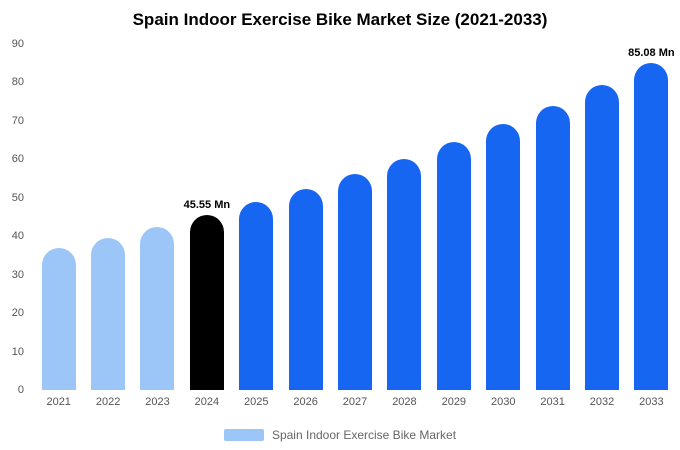 This screenshot has height=450, width=680. Describe the element at coordinates (58, 402) in the screenshot. I see `x-tick-label: 2021` at that location.